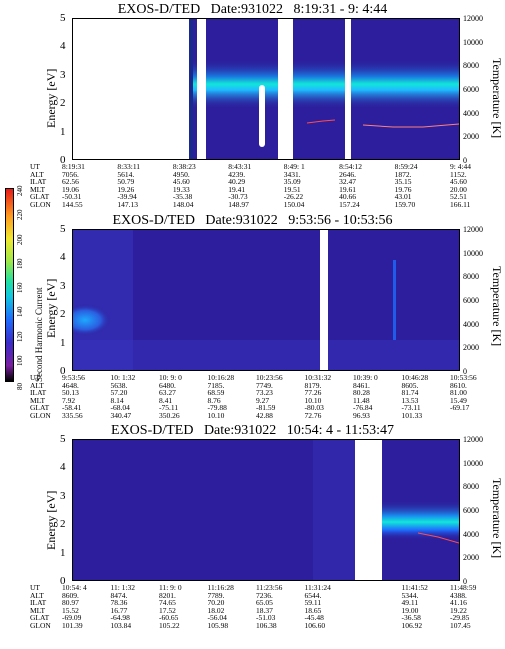 This screenshot has width=505, height=649. Describe the element at coordinates (73, 377) in the screenshot. I see `panel-2-orbit-value: 9:53:56` at that location.